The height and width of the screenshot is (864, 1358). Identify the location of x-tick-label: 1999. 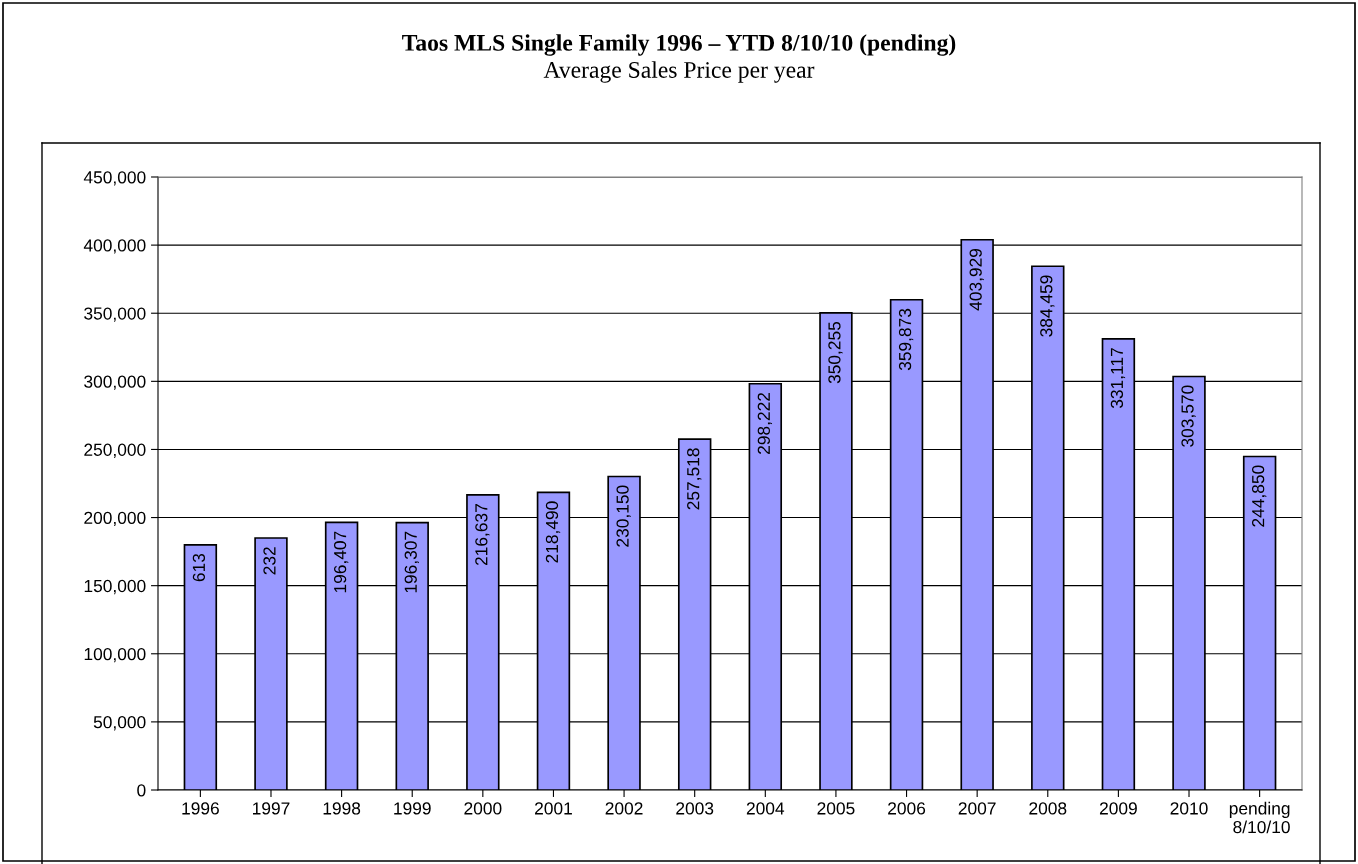
(412, 808).